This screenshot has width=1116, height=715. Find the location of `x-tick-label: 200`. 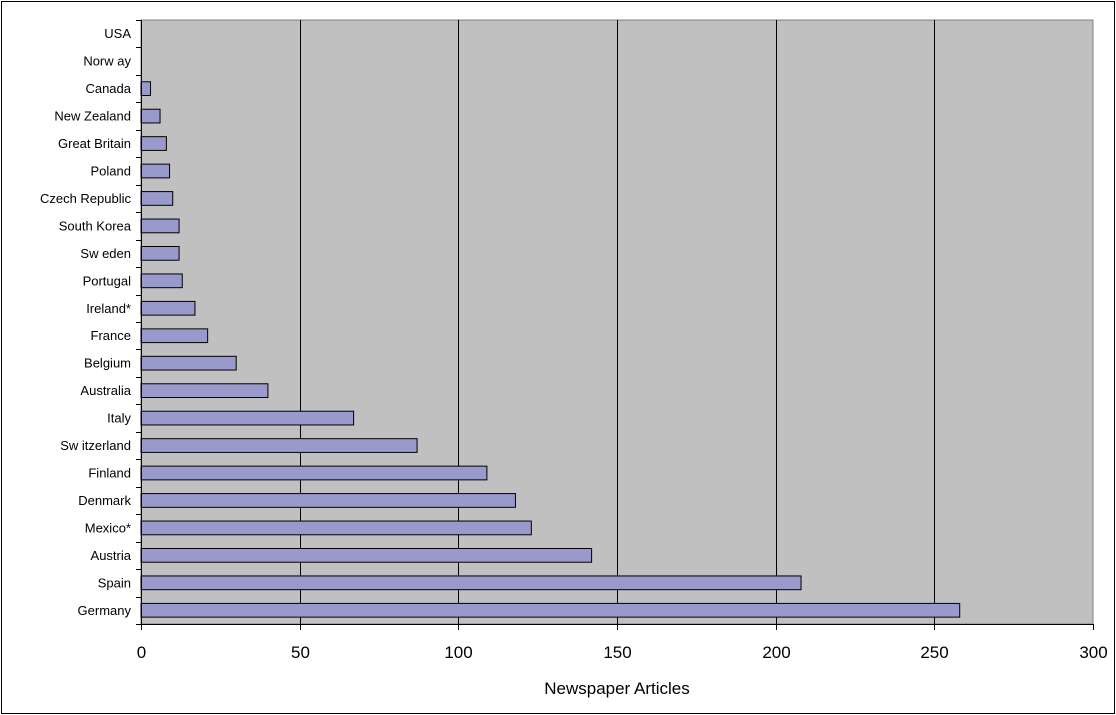

x-tick-label: 200 is located at coordinates (776, 652).